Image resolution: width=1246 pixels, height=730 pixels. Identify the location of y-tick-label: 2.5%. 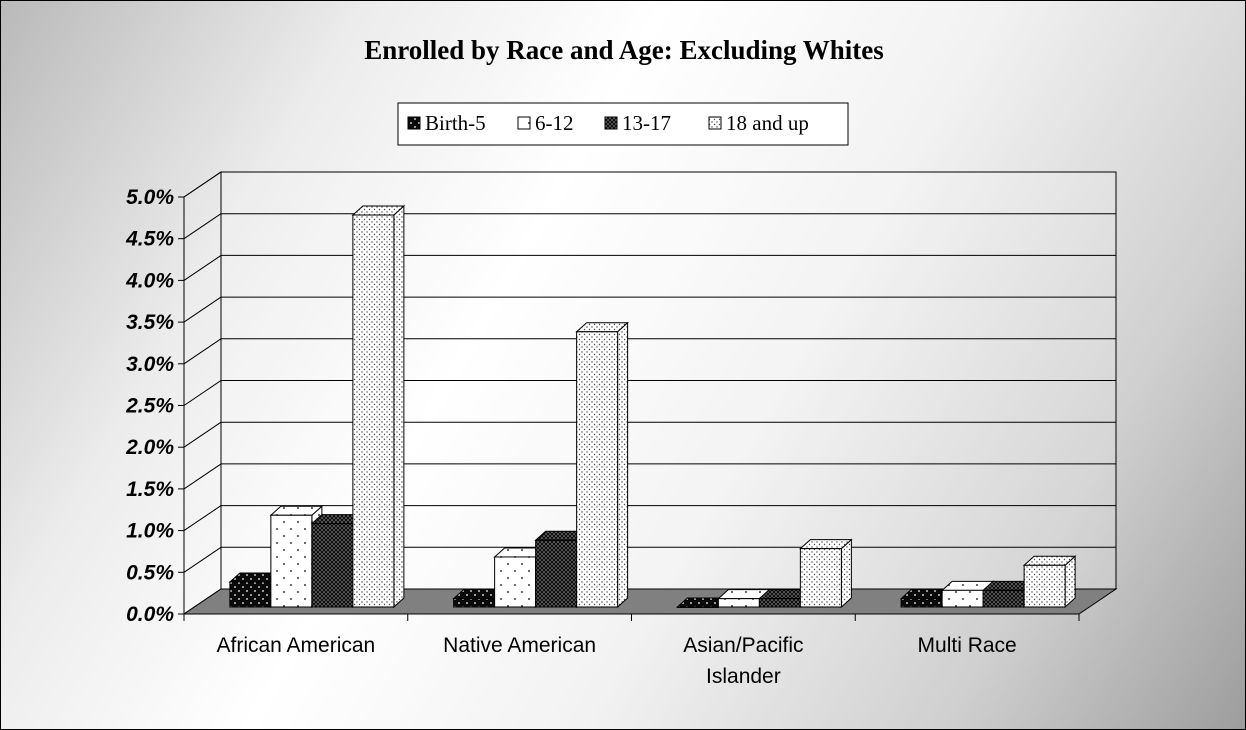
(149, 406).